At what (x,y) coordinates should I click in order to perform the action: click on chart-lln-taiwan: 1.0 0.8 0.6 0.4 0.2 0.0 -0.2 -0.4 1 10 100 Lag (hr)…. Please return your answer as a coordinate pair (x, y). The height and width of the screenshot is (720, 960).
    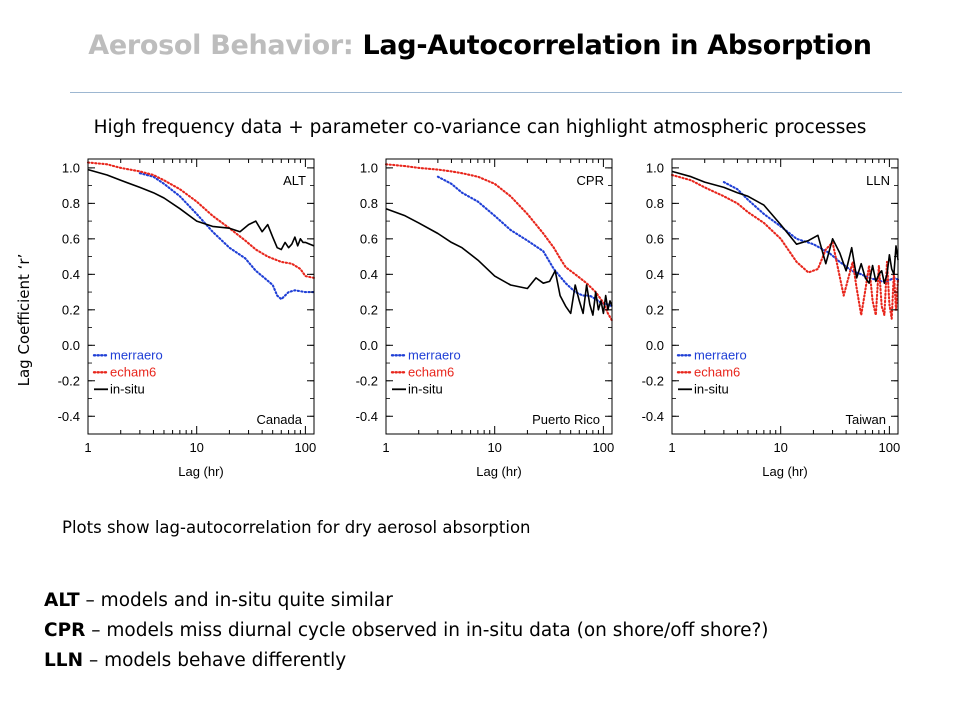
    Looking at the image, I should click on (771, 318).